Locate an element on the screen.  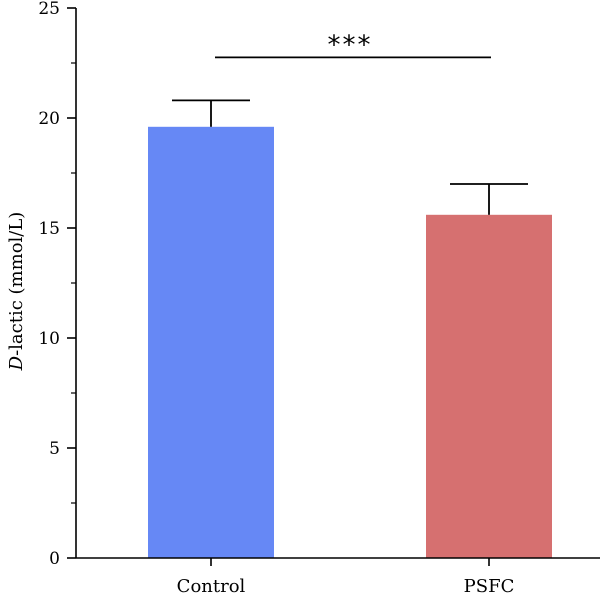
y-axis-title-rest: -lactic (mmol/L) is located at coordinates (16, 284).